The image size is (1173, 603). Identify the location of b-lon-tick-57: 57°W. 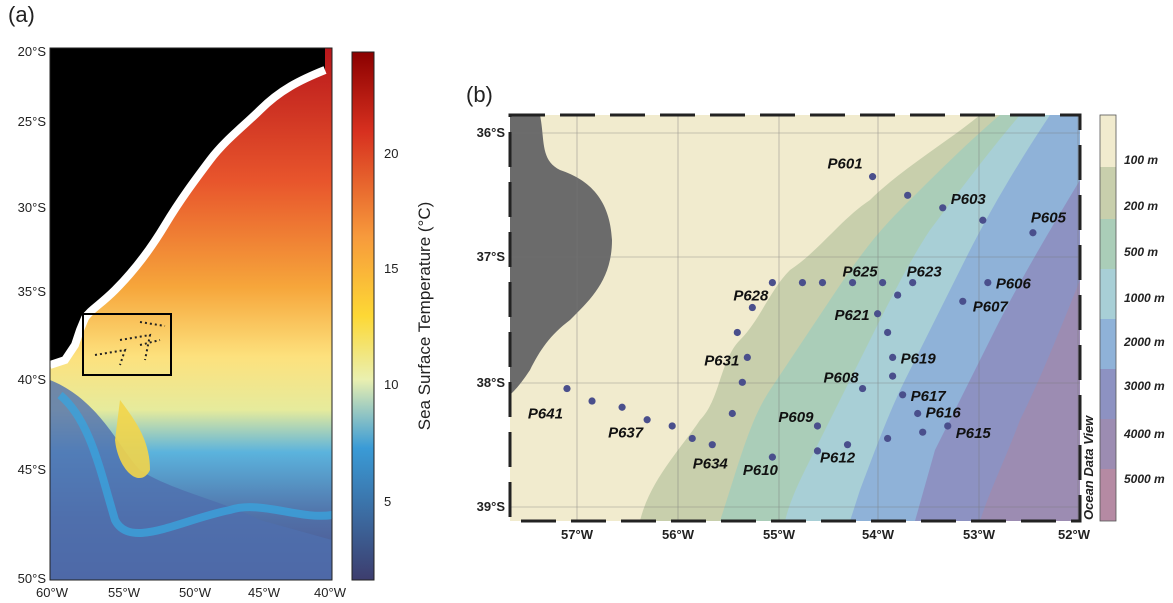
(577, 534).